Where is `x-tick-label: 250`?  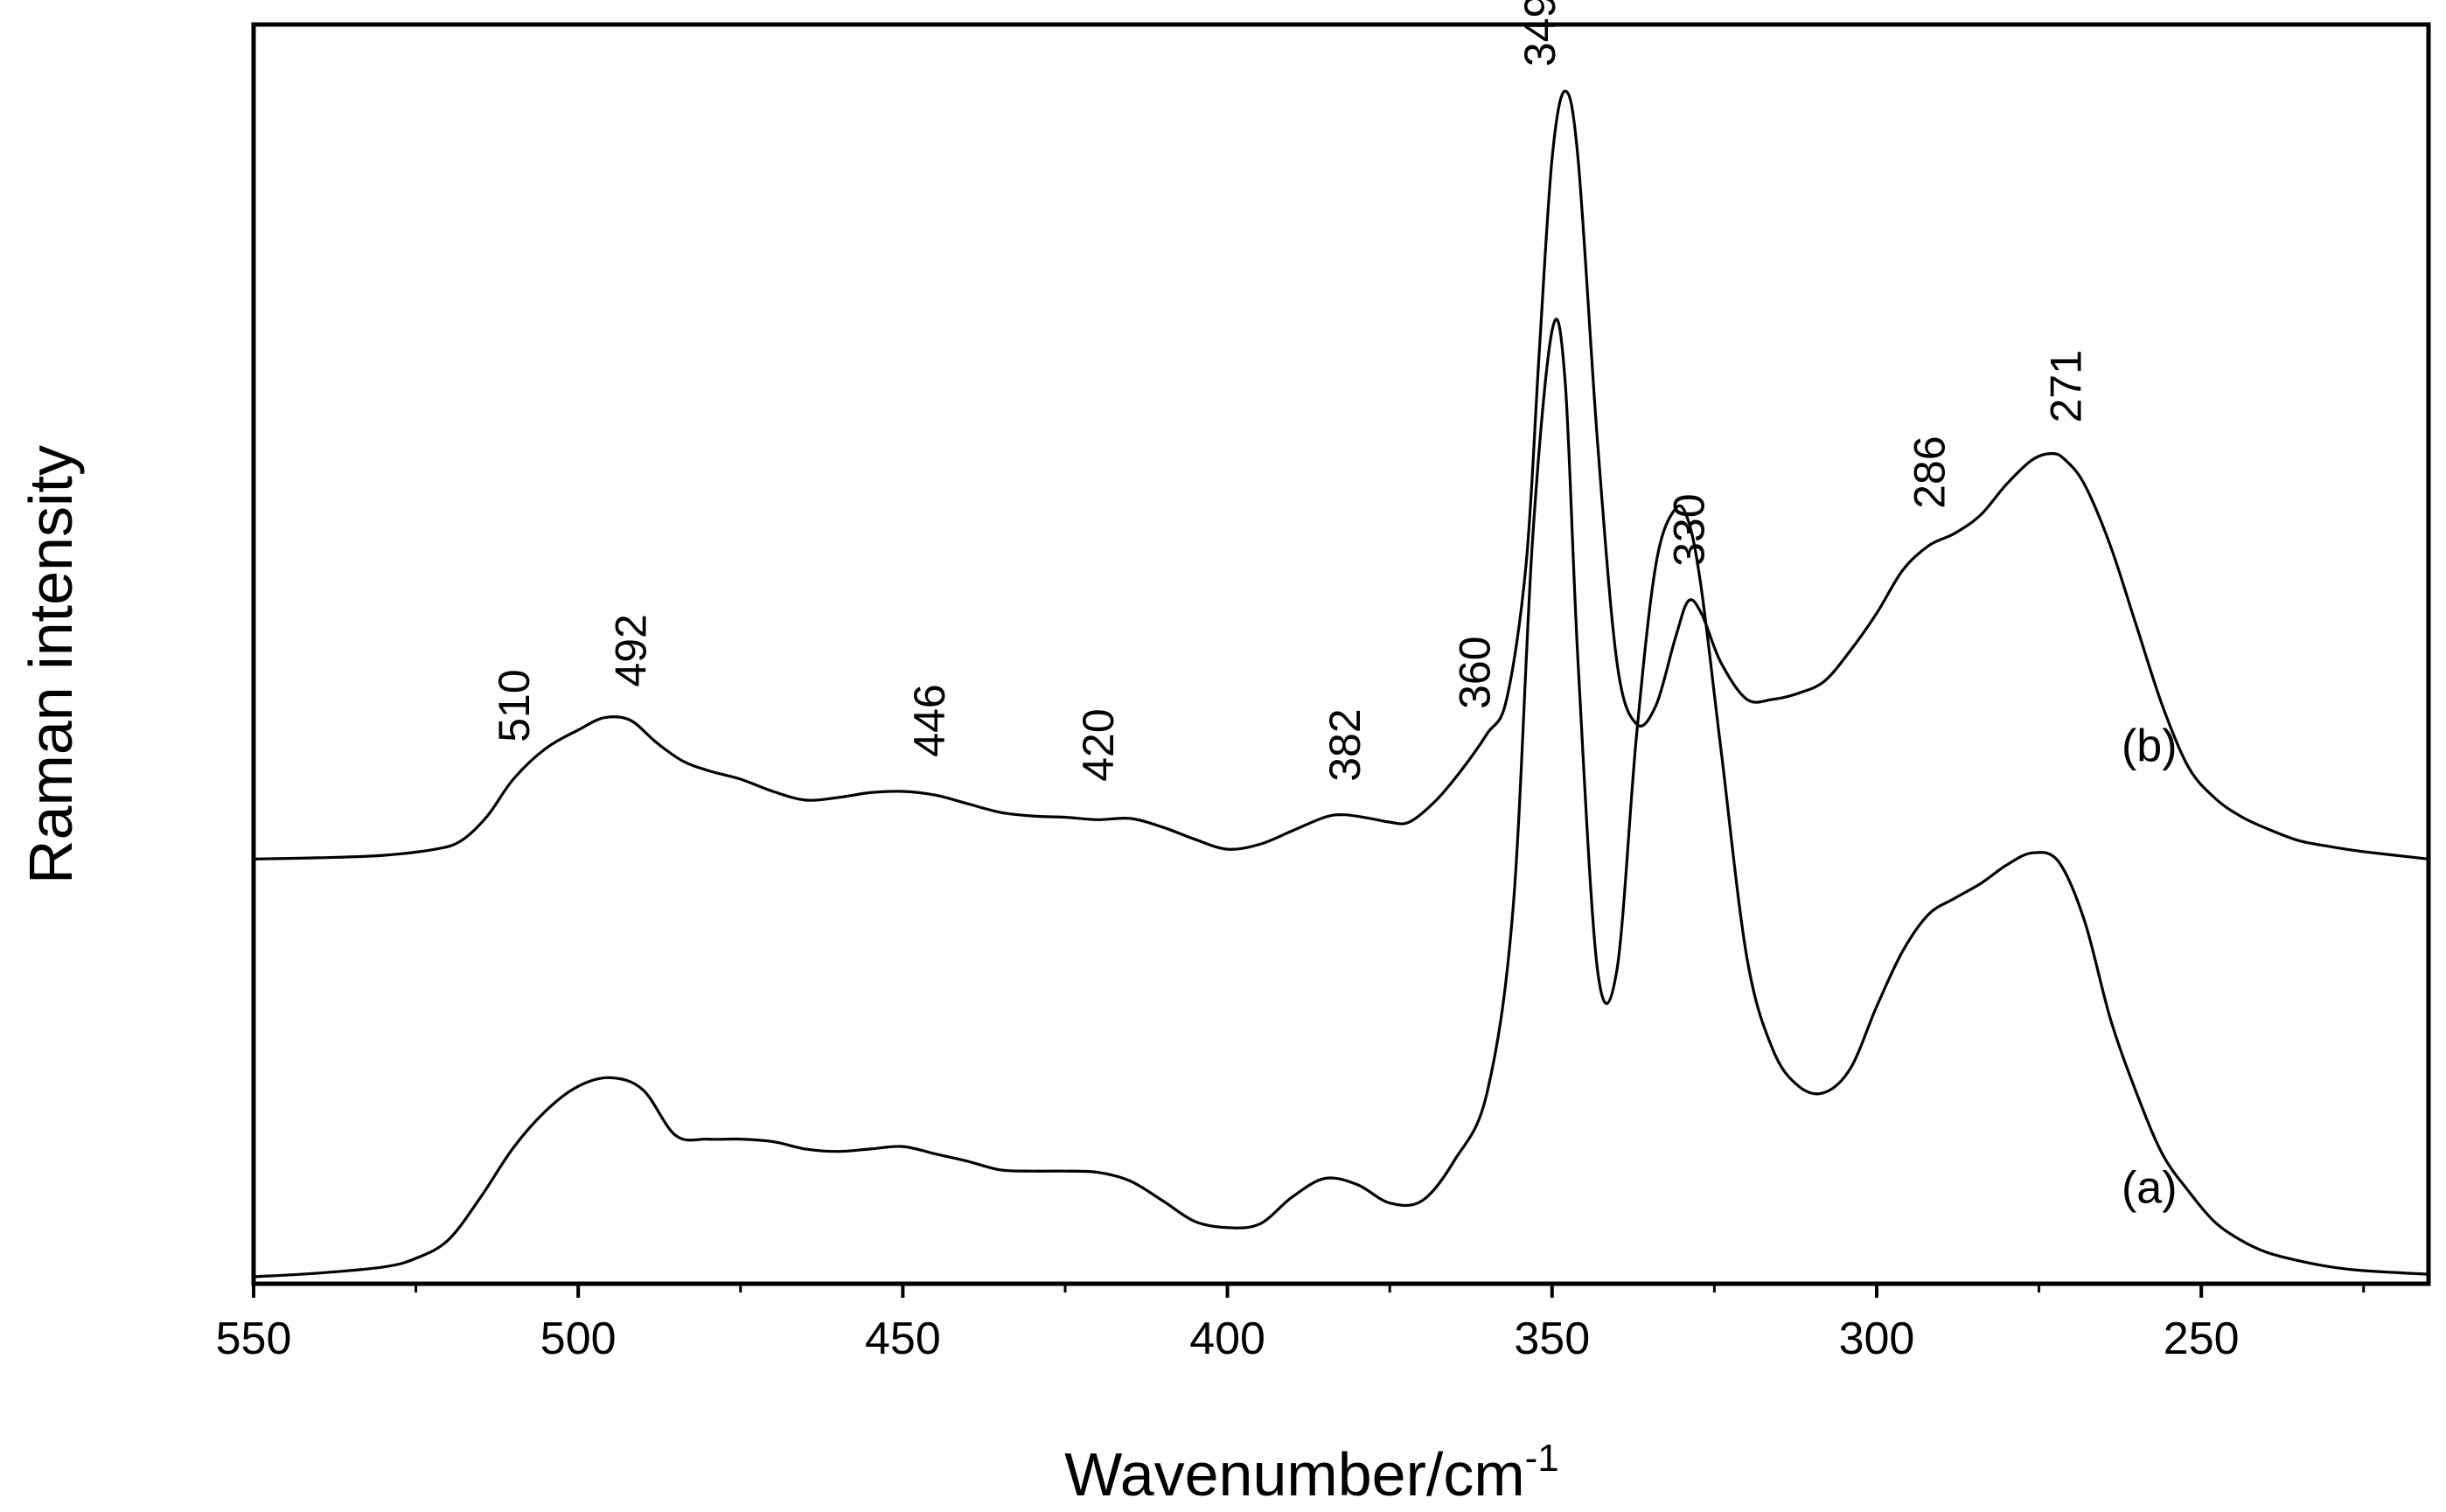 x-tick-label: 250 is located at coordinates (2202, 1339).